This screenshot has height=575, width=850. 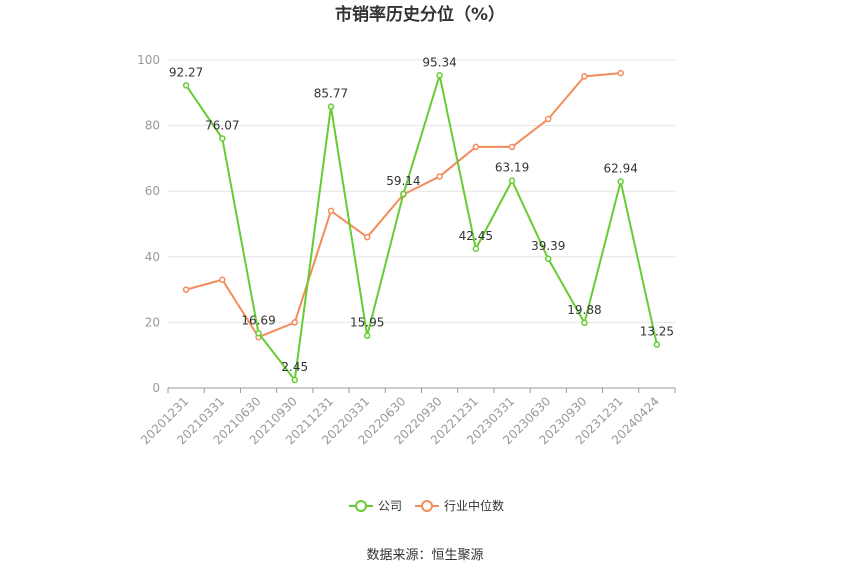 What do you see at coordinates (657, 332) in the screenshot?
I see `data-label: 13.25` at bounding box center [657, 332].